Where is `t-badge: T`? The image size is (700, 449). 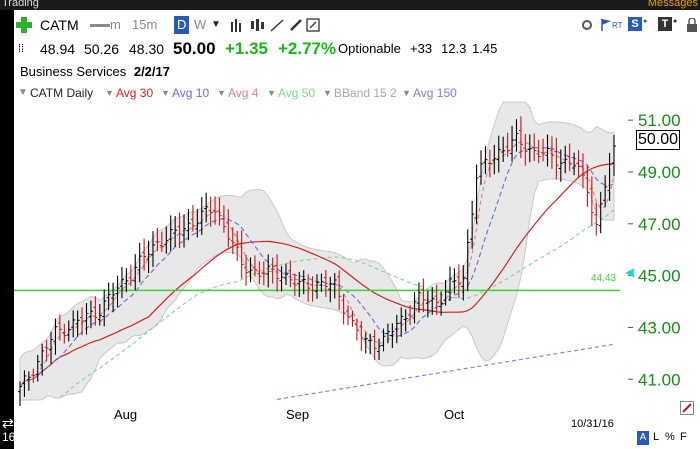 t-badge: T is located at coordinates (665, 24).